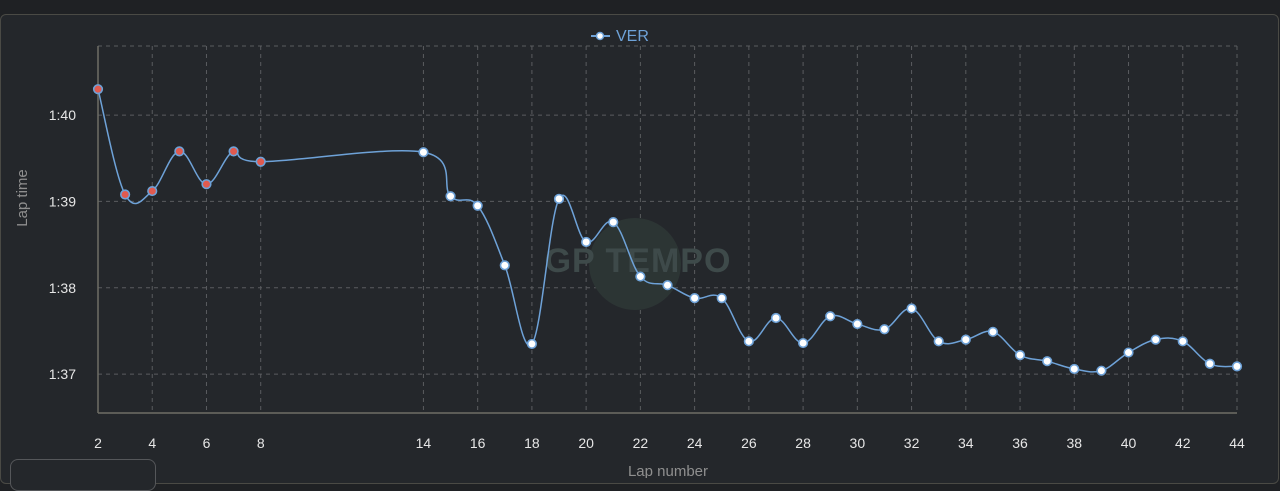  I want to click on watermark-circle, so click(635, 264).